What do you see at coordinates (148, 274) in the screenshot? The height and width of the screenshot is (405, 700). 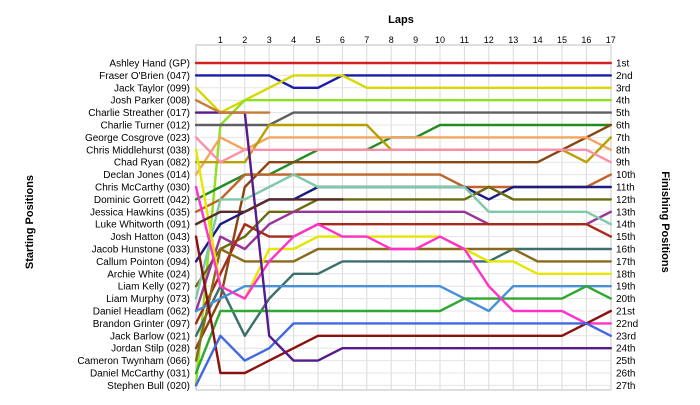 I see `start-position-label: Archie White (024)` at bounding box center [148, 274].